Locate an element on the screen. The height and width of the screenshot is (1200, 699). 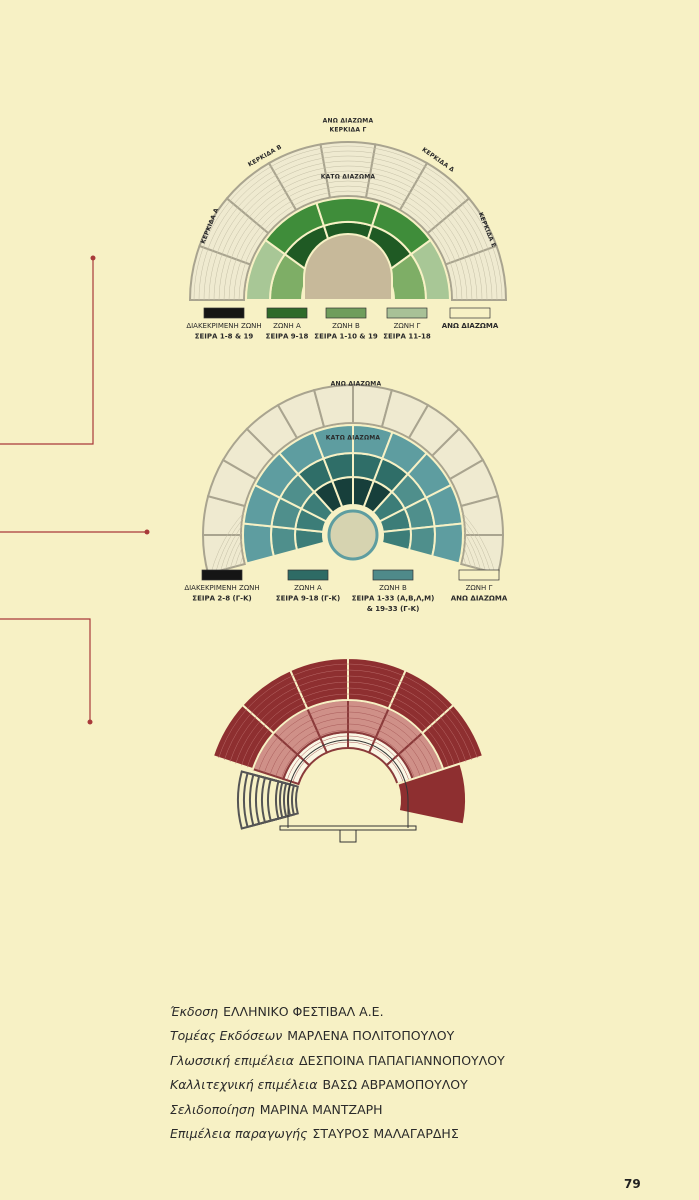
credit-line: Σελιδοποίηση ΜΑΡΙΝΑ ΜΑΝΤΖΑΡΗ is located at coordinates (276, 1109).